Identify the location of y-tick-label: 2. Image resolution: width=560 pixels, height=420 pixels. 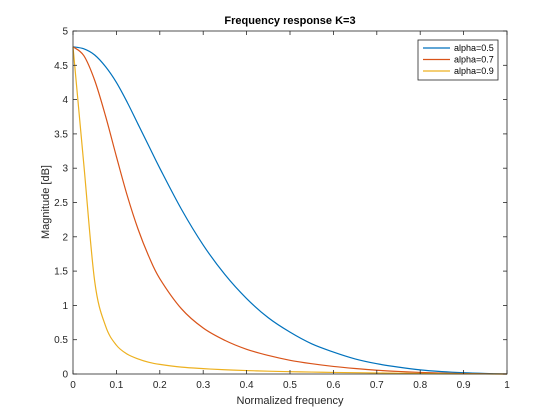
(65, 237).